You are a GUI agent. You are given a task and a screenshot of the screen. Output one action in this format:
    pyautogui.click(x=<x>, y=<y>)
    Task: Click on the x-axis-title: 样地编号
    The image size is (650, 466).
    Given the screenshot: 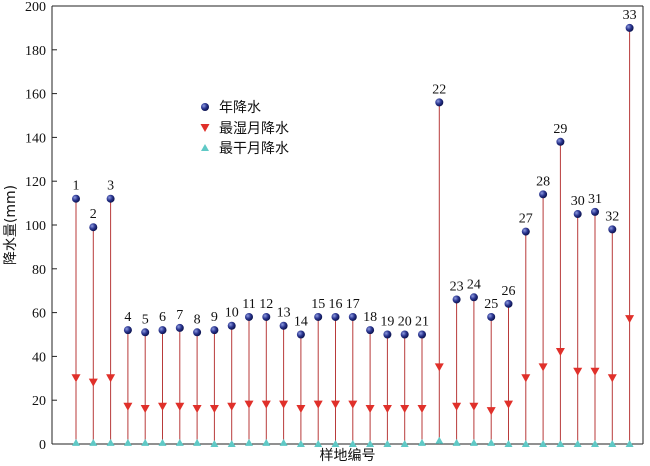 What is the action you would take?
    pyautogui.click(x=348, y=456)
    